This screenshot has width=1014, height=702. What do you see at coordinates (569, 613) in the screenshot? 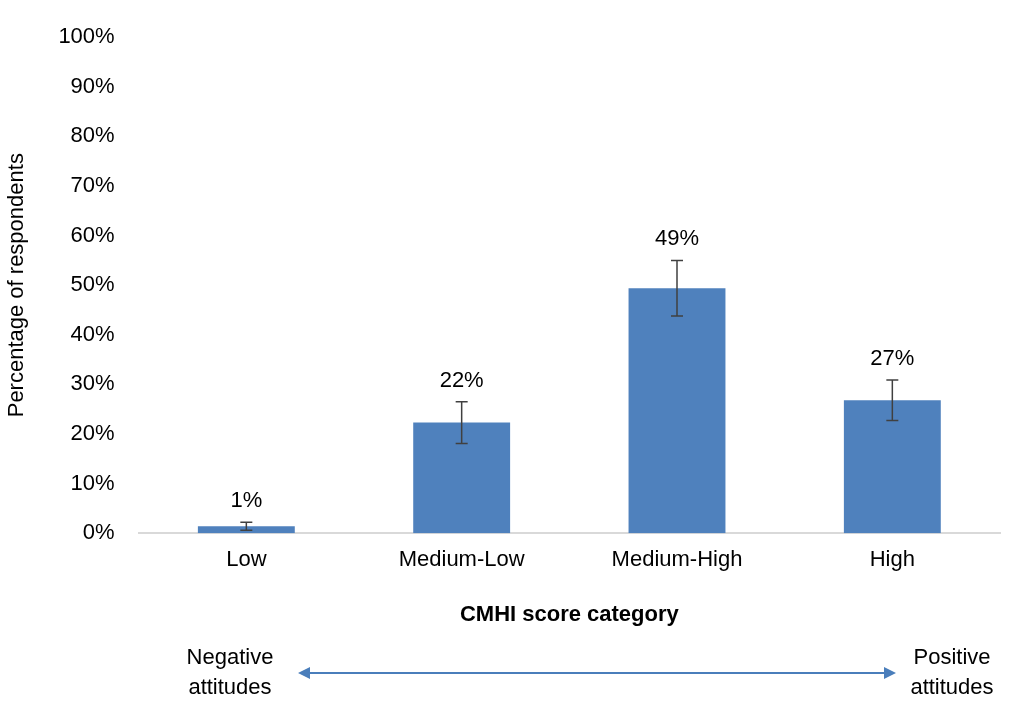
I see `x-axis-title: CMHI score category` at bounding box center [569, 613].